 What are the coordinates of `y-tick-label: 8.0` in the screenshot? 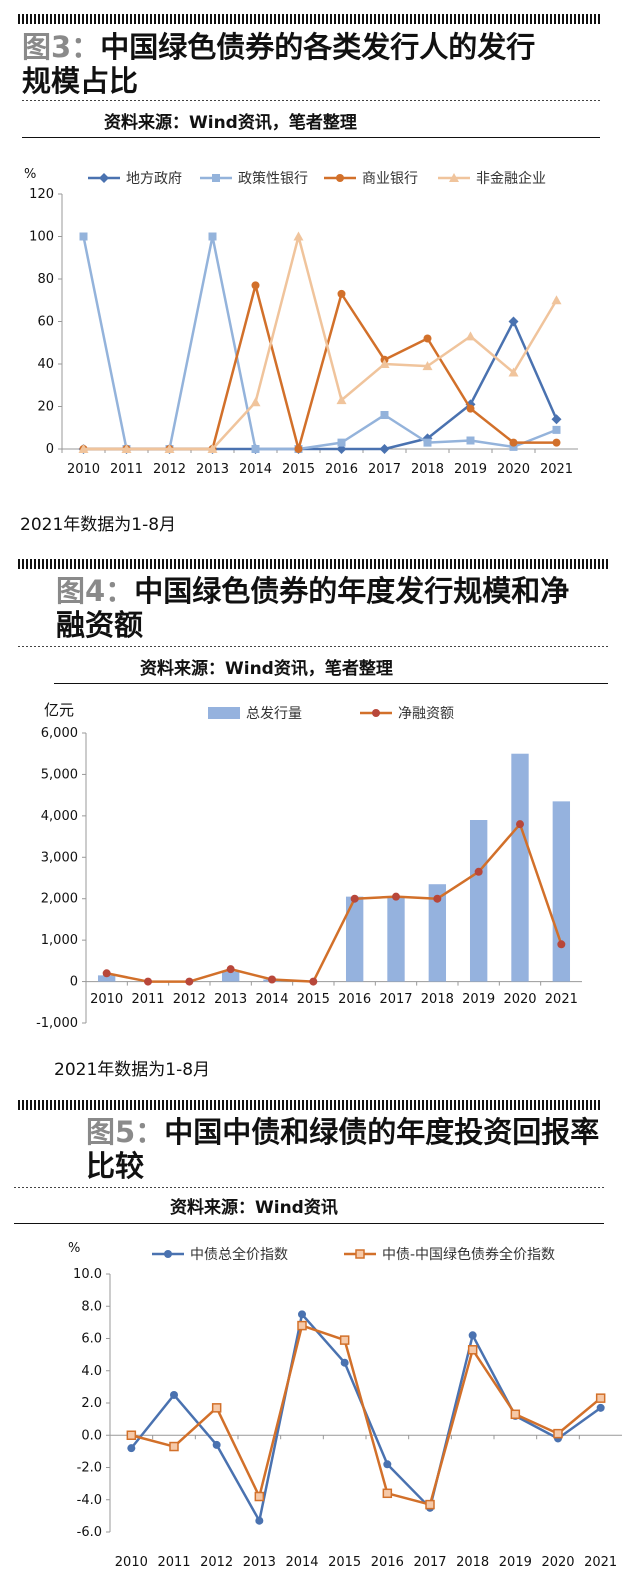 It's located at (91, 1306).